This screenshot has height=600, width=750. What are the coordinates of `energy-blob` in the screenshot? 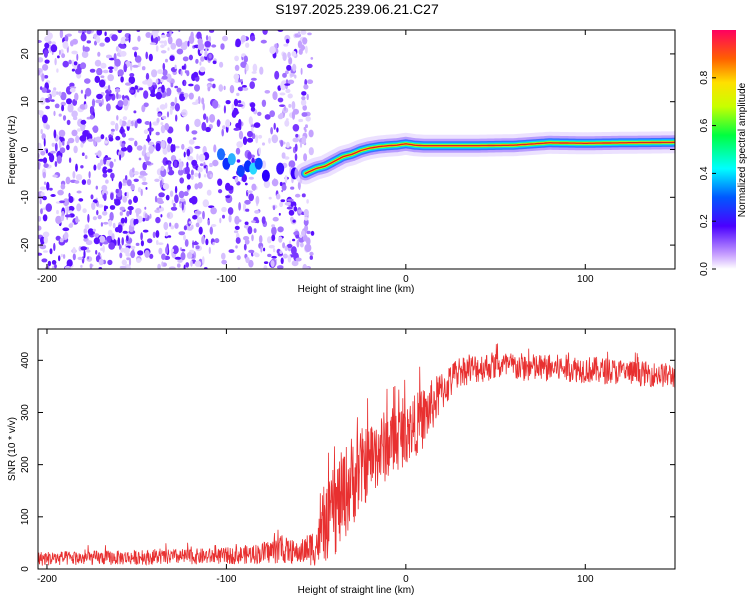 It's located at (221, 154).